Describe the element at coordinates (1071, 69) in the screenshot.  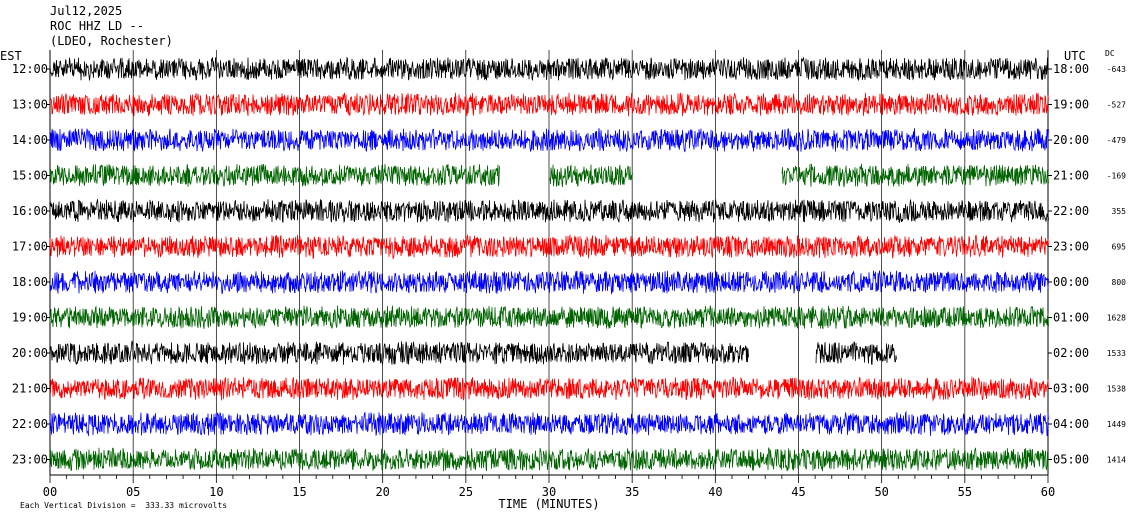
I see `utc-label: 18:00` at that location.